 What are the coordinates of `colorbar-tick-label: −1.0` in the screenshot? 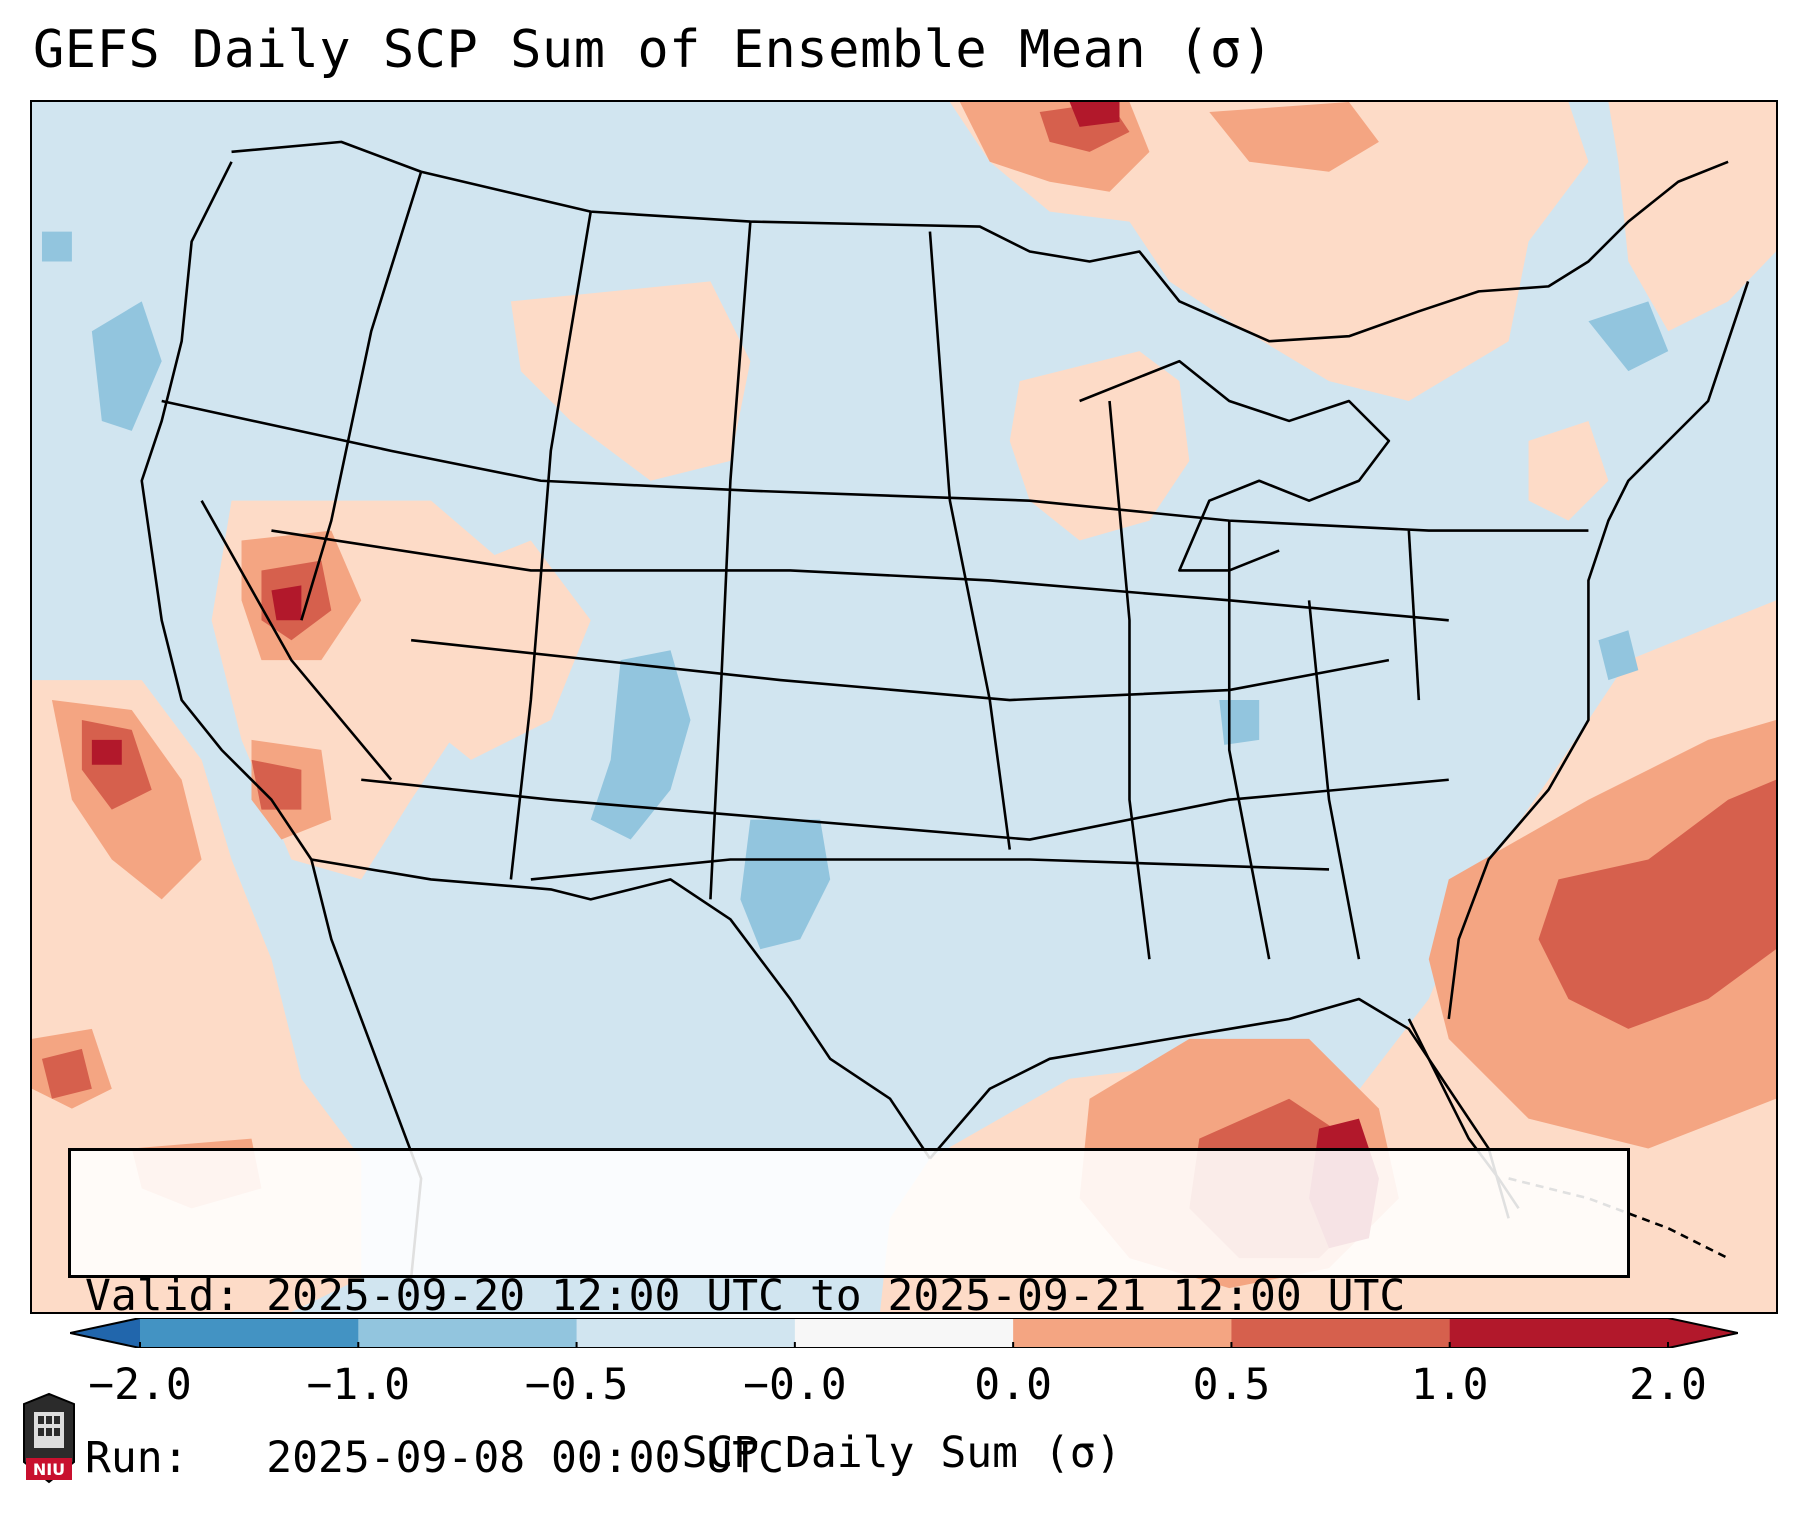 It's located at (358, 1385).